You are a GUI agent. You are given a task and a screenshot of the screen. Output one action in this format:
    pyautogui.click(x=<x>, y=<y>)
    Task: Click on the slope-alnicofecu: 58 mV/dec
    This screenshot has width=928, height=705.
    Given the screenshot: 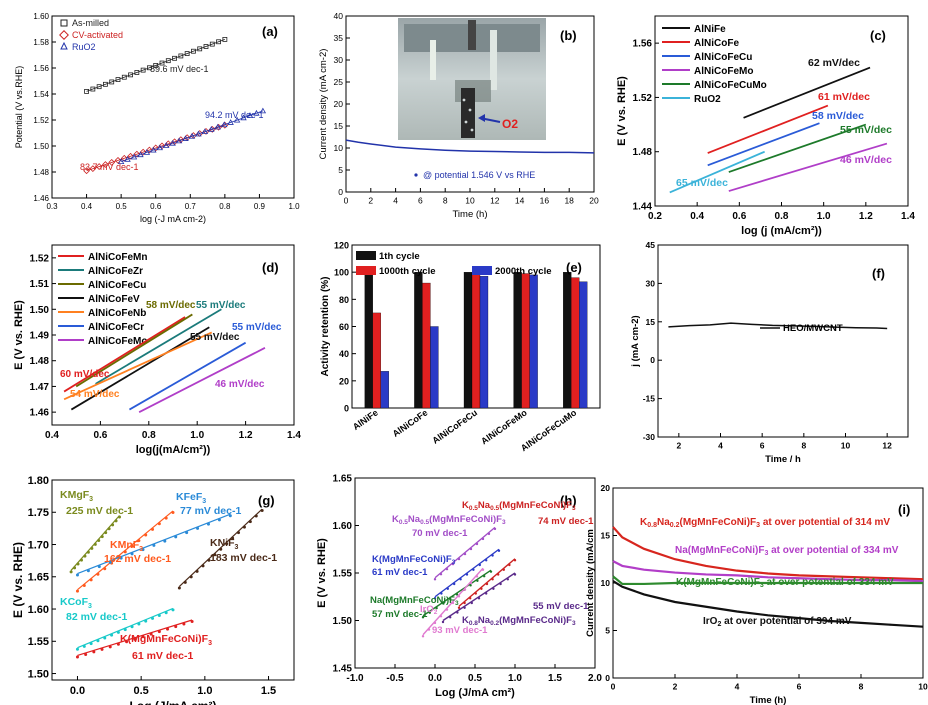 What is the action you would take?
    pyautogui.click(x=838, y=116)
    